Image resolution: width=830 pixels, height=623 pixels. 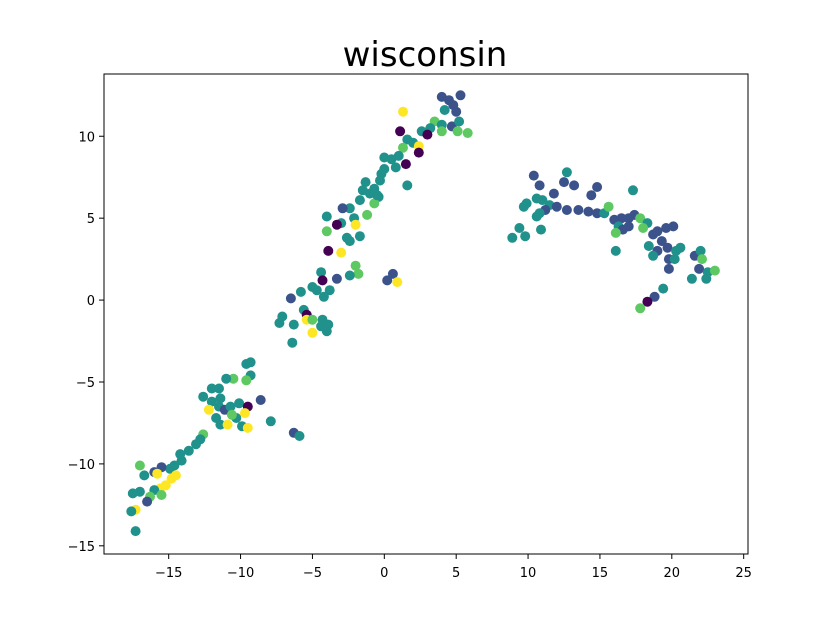 What do you see at coordinates (81, 547) in the screenshot?
I see `y-tick-label: −15` at bounding box center [81, 547].